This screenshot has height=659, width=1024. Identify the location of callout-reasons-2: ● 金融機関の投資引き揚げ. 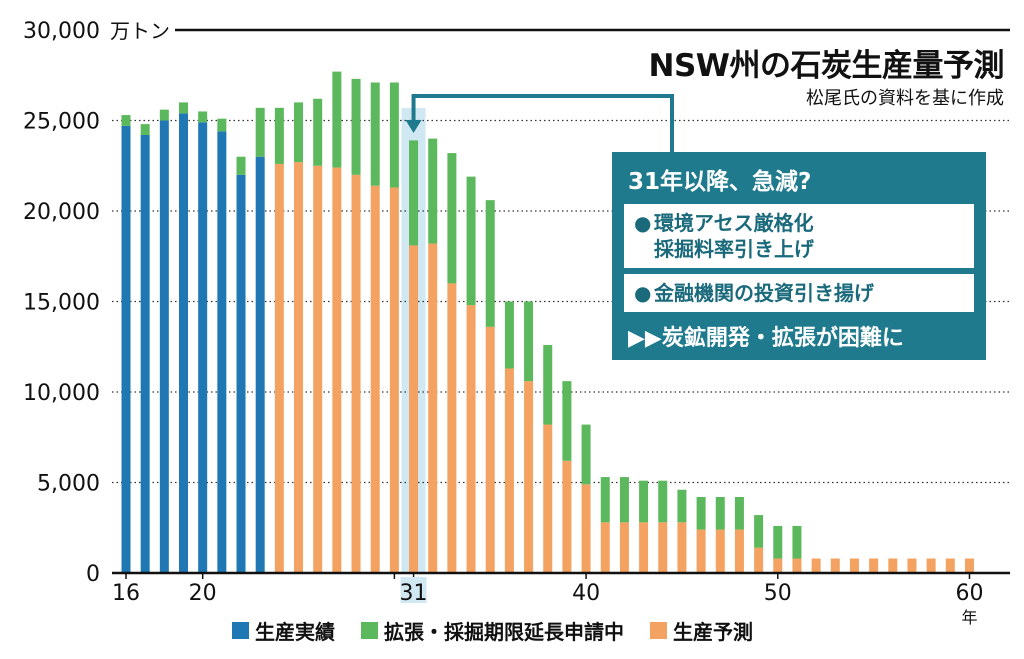
(799, 293).